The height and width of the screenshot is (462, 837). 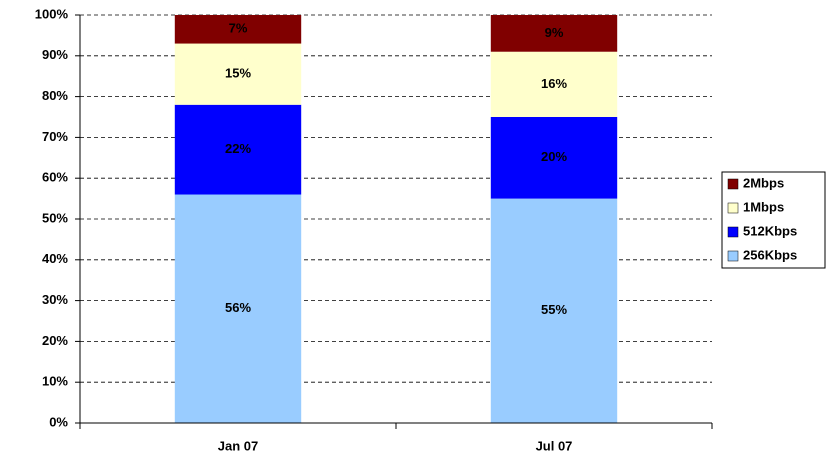 I want to click on y-tick-label: 40%, so click(x=55, y=258).